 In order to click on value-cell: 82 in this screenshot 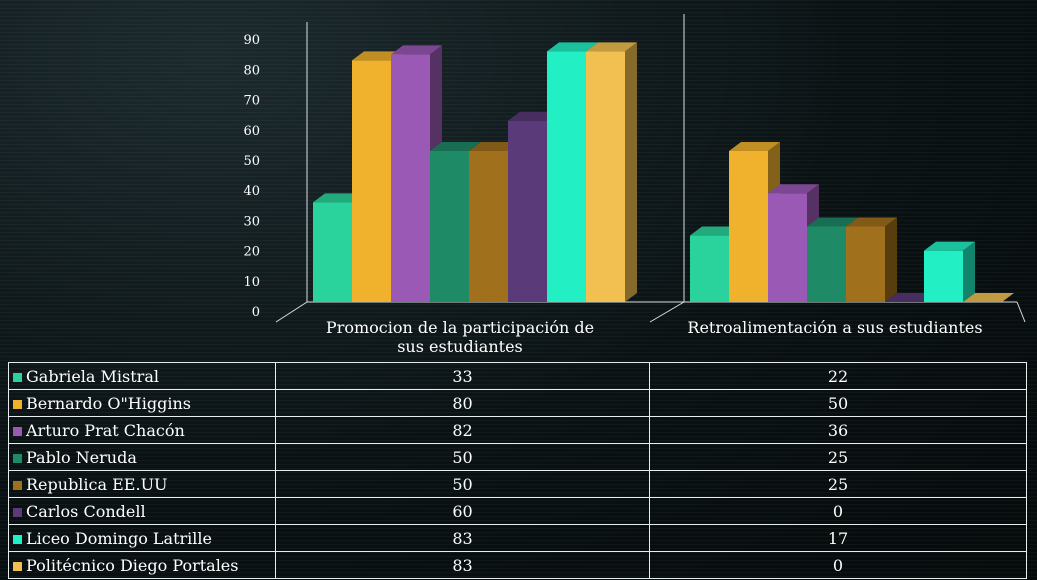, I will do `click(462, 430)`.